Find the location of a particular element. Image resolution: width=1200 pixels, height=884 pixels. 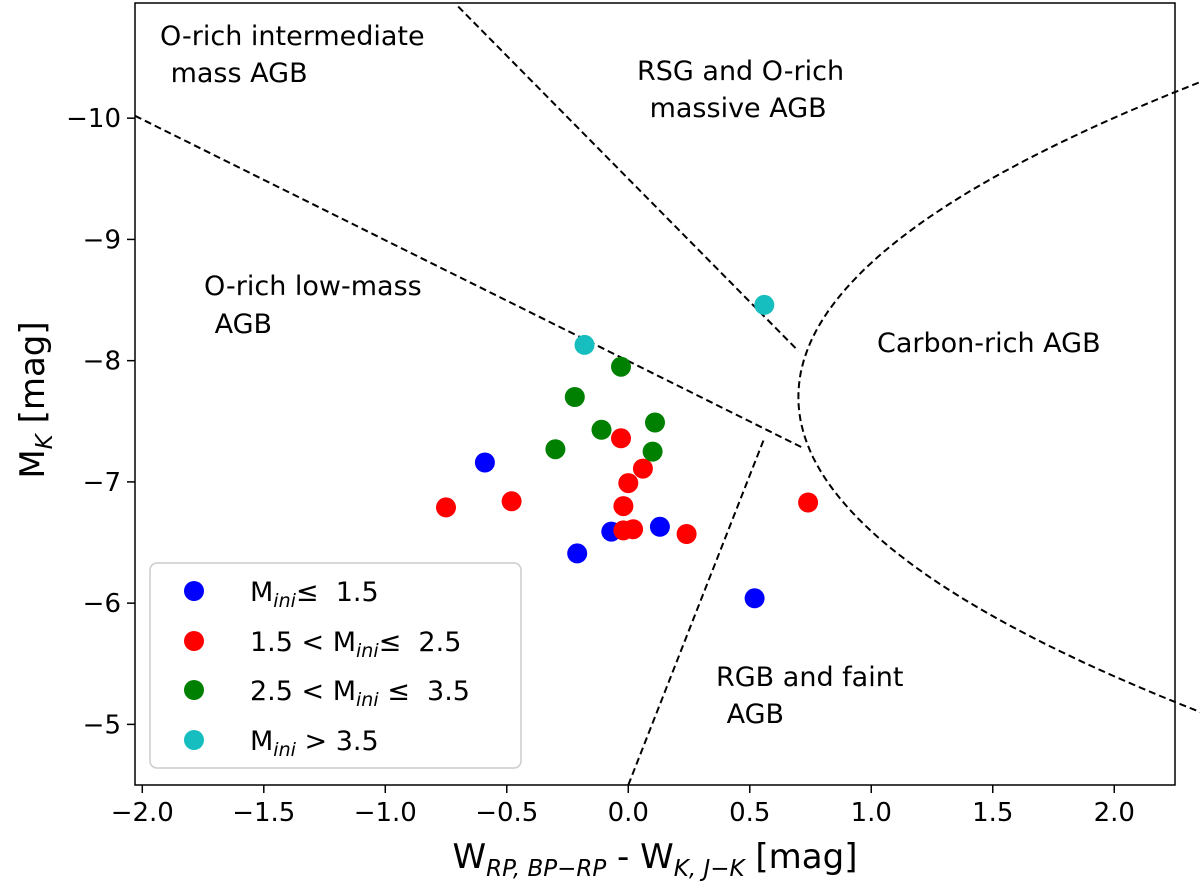

legend-4-tail: > 3.5 is located at coordinates (337, 741).